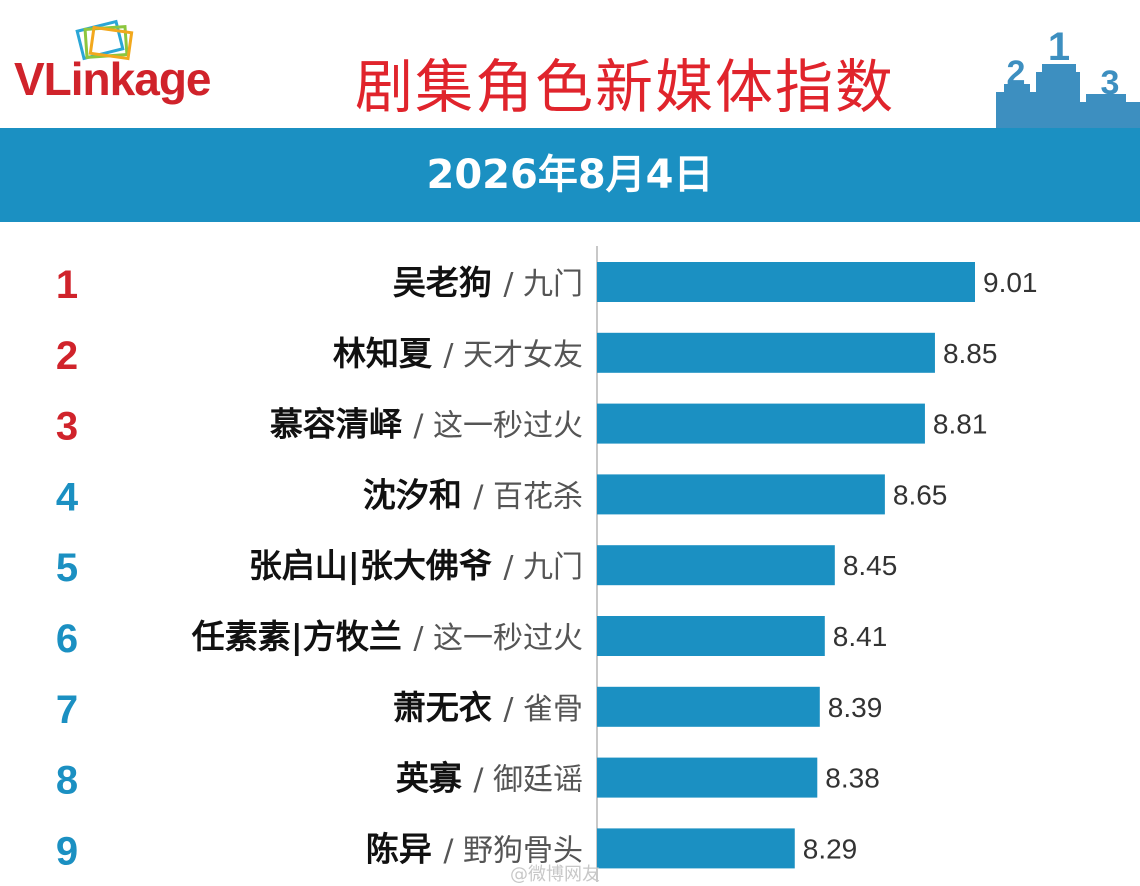 This screenshot has height=886, width=1140. I want to click on rank-6: 6, so click(67, 639).